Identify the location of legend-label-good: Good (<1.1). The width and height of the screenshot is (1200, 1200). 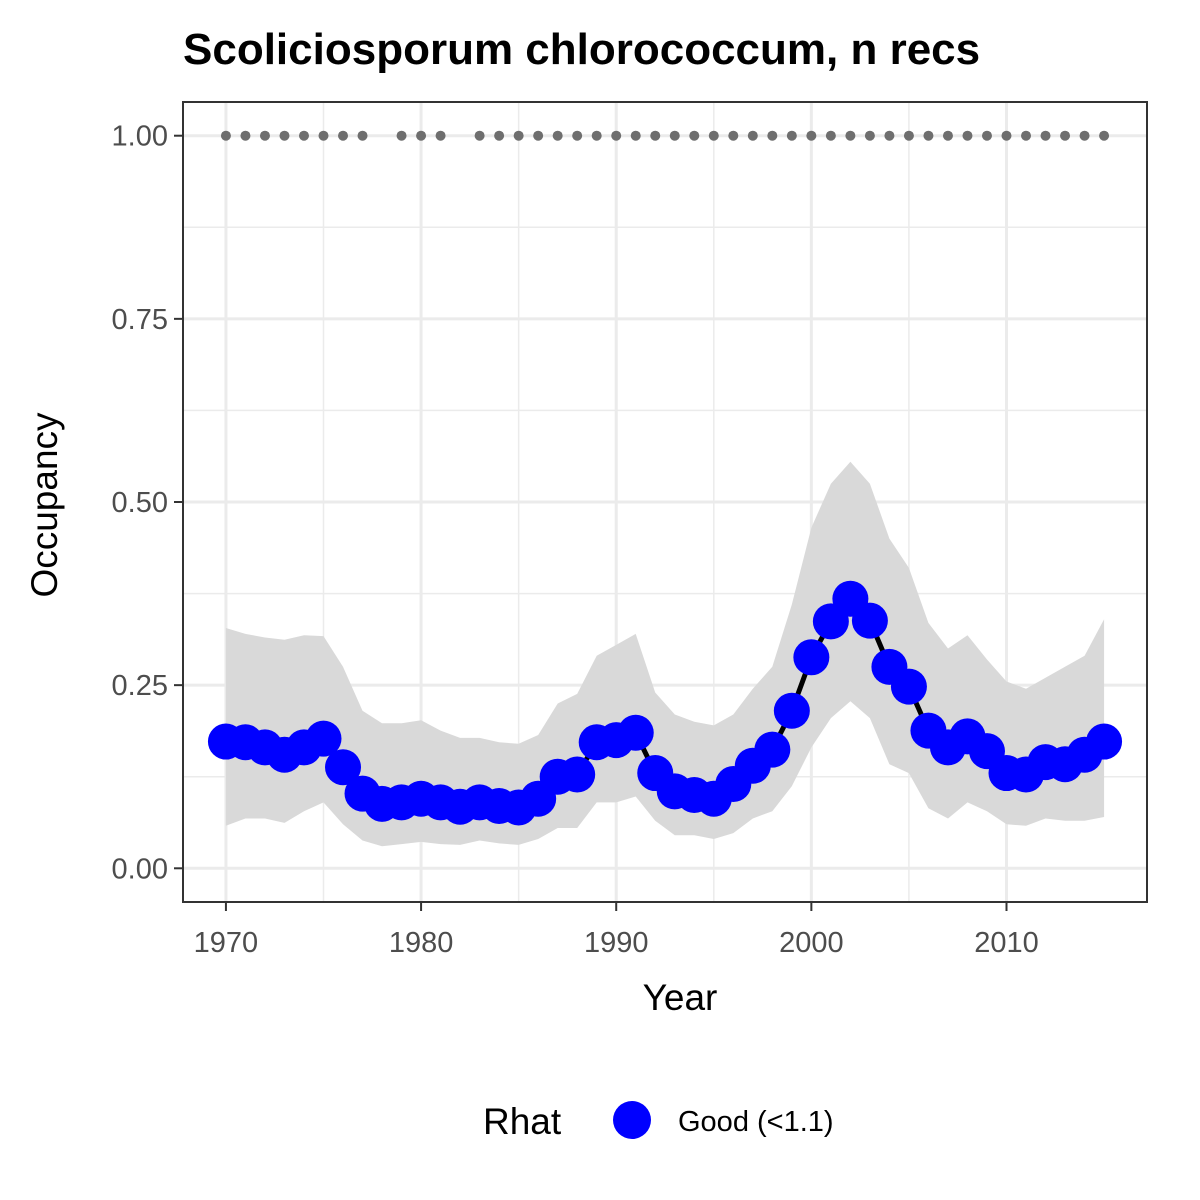
(756, 1122).